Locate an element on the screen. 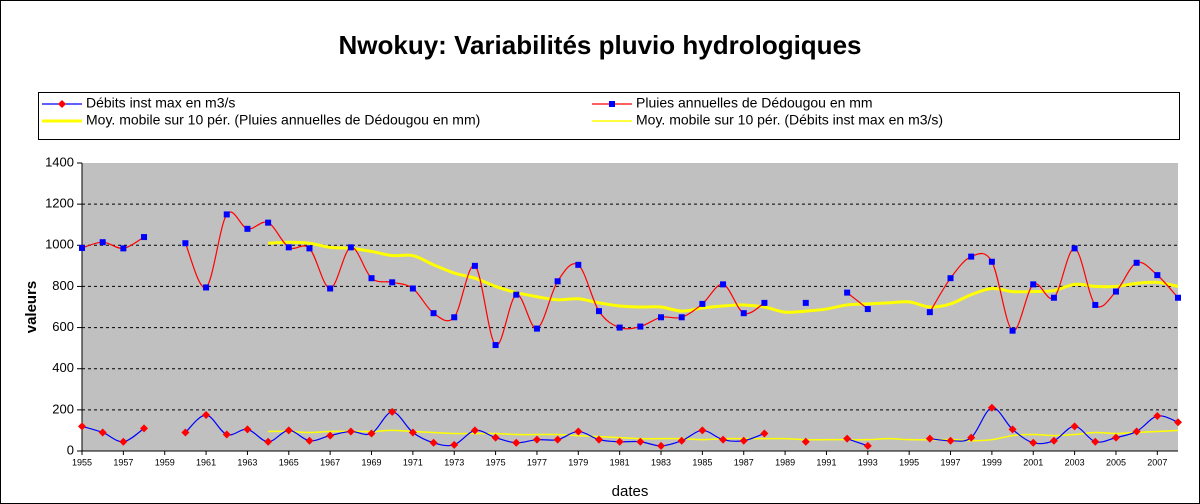 The width and height of the screenshot is (1200, 504). y-tick-label: 1000 is located at coordinates (59, 244).